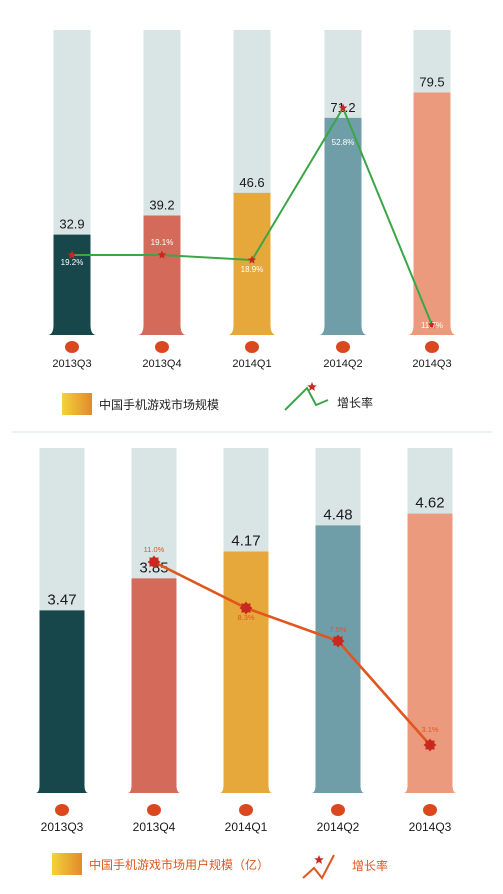  What do you see at coordinates (429, 729) in the screenshot?
I see `growth-value-label: 3.1%` at bounding box center [429, 729].